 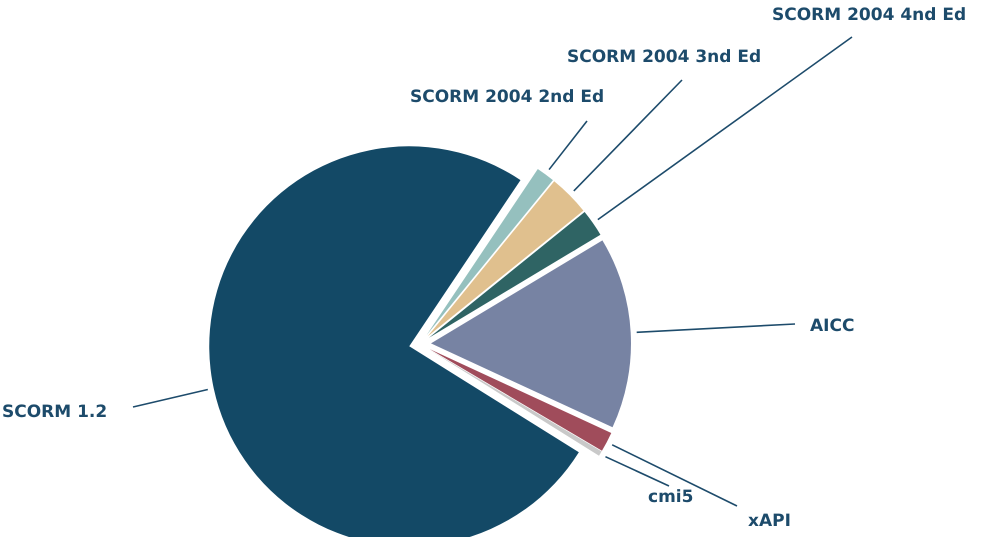 What do you see at coordinates (671, 497) in the screenshot?
I see `slice-label: cmi5` at bounding box center [671, 497].